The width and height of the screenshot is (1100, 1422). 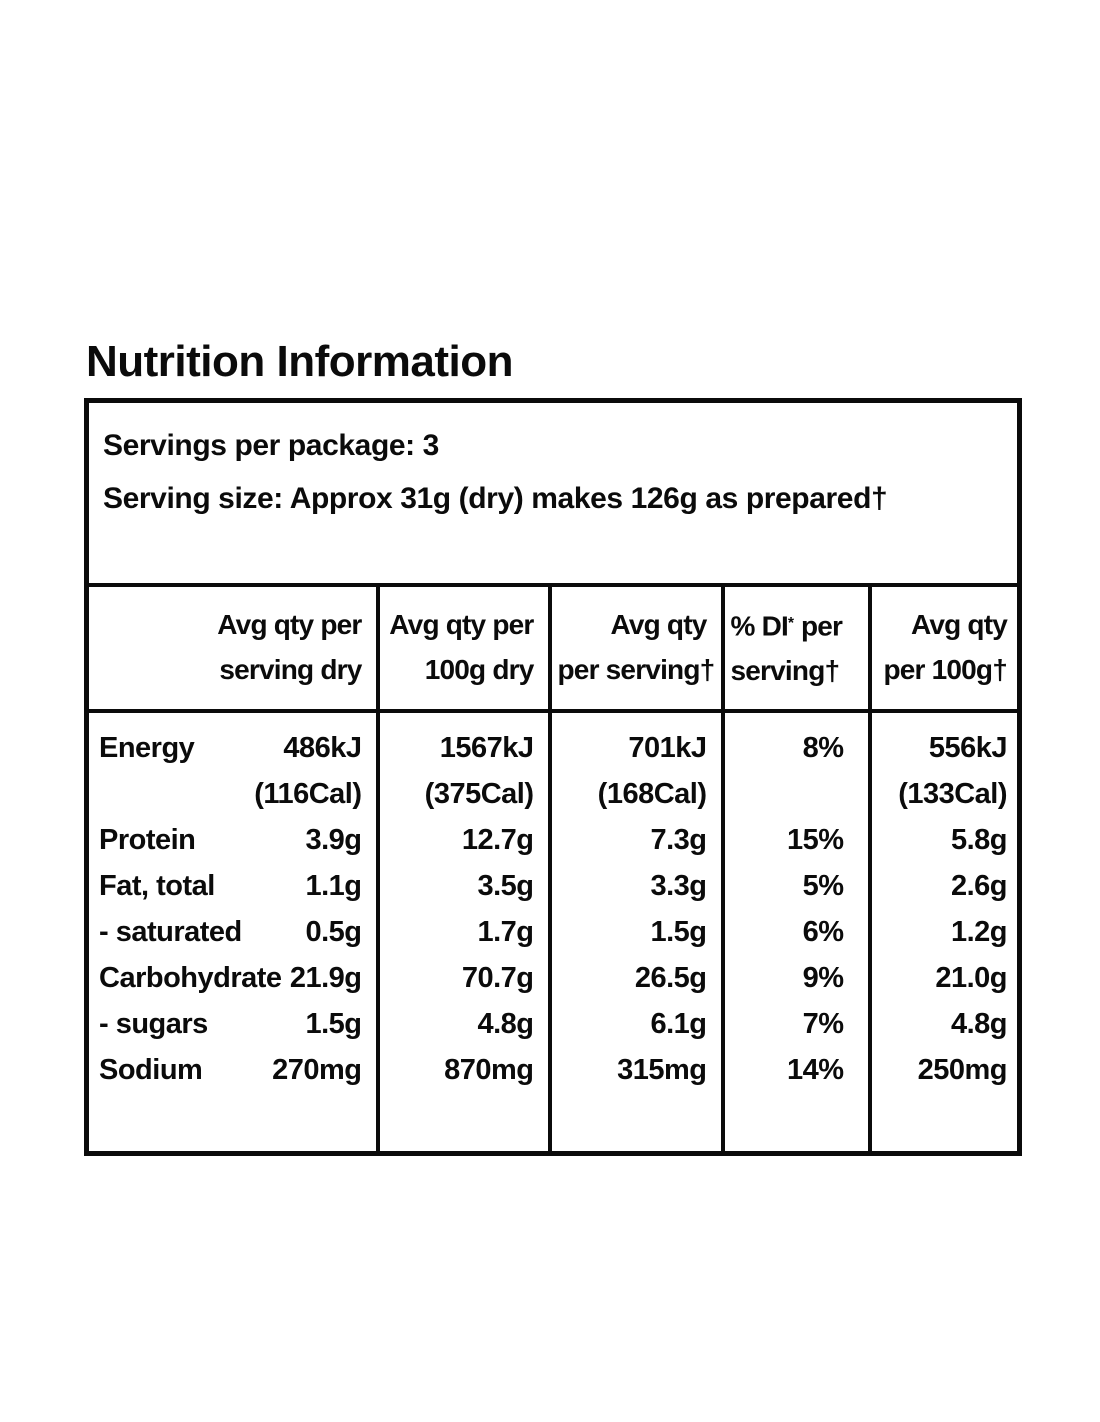 I want to click on cell-value: 1567kJ, so click(x=486, y=748).